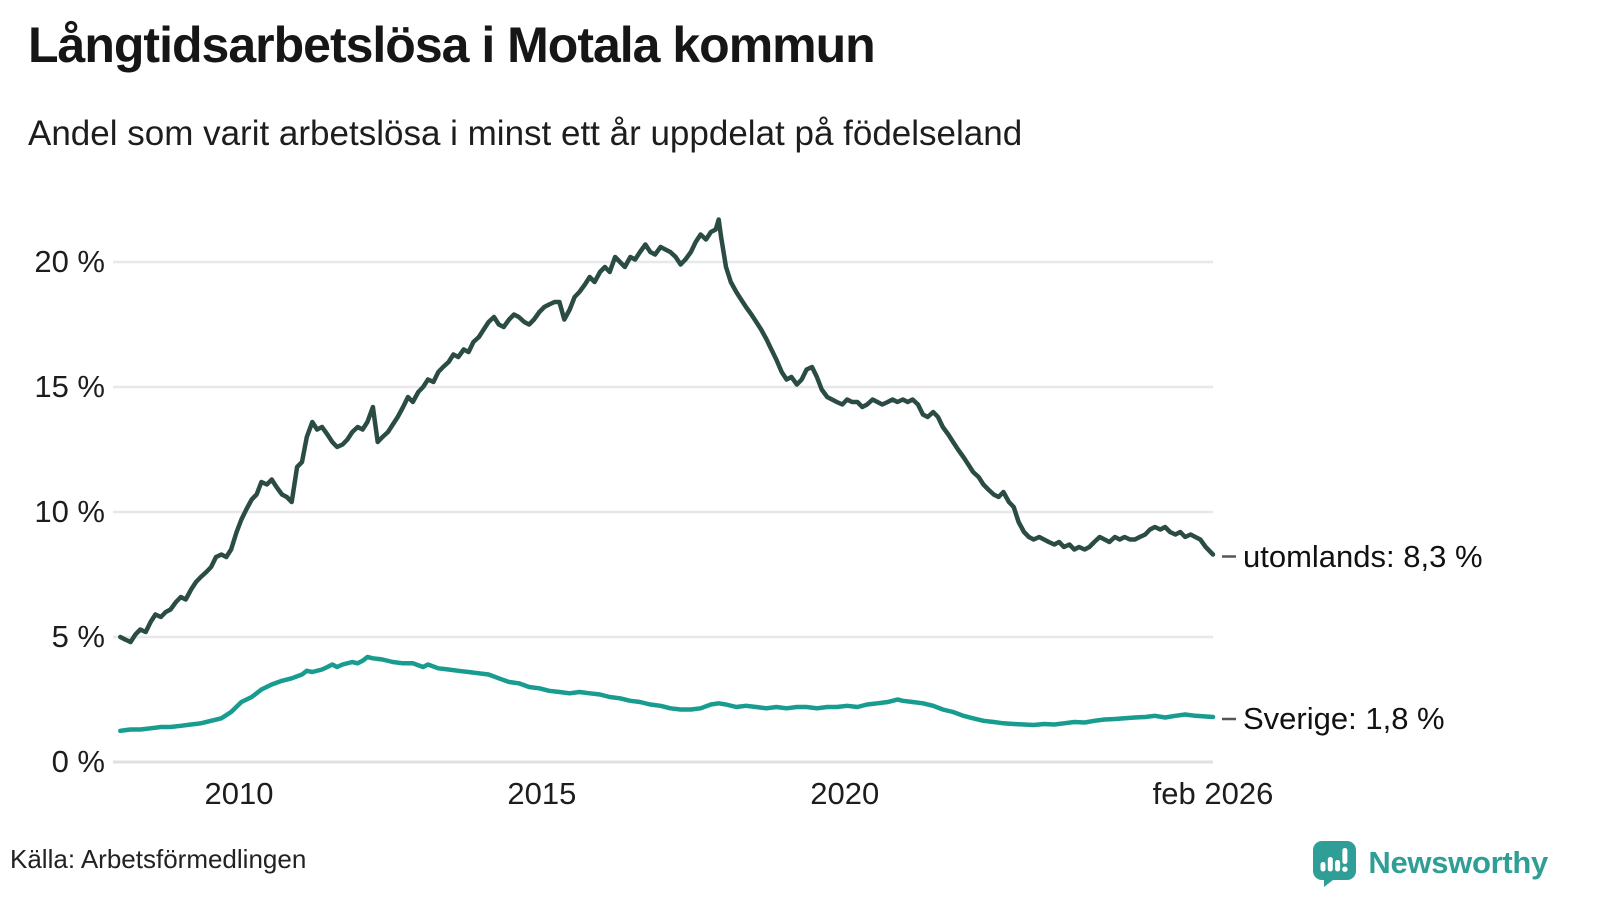  Describe the element at coordinates (845, 793) in the screenshot. I see `x-tick-label-2020: 2020` at that location.